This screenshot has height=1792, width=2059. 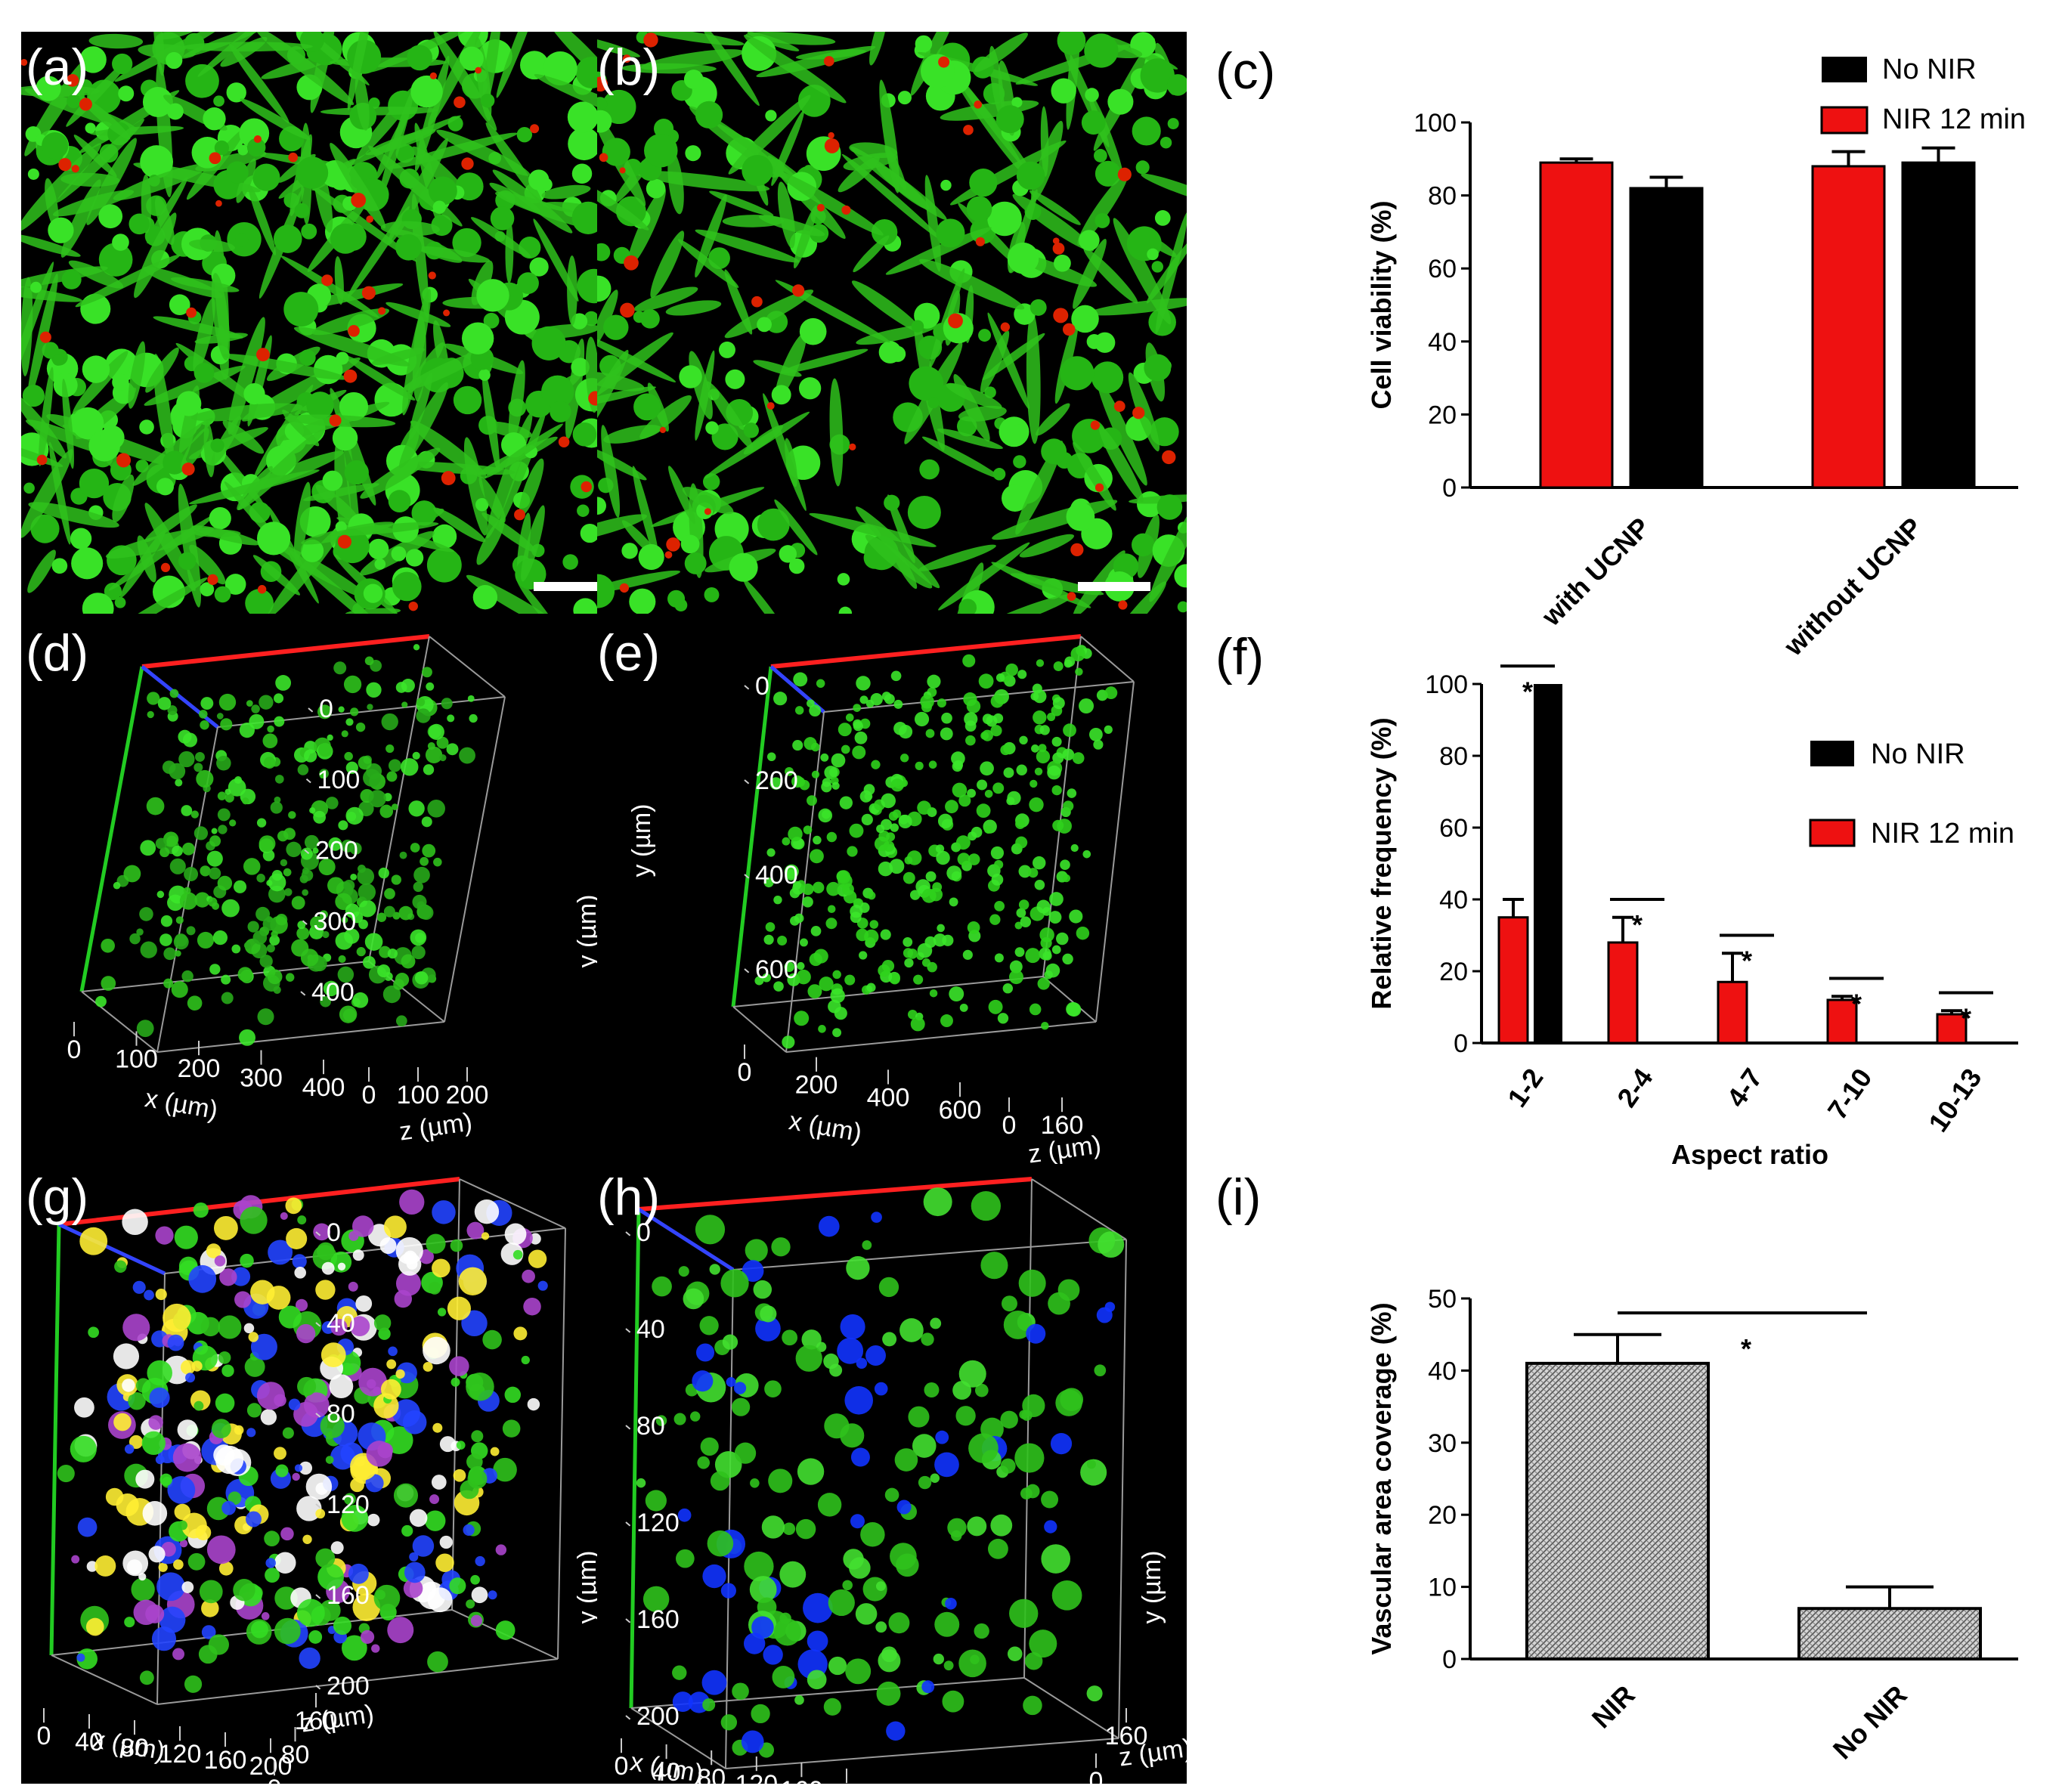 I want to click on y-tick-label: 0, so click(x=334, y=1232).